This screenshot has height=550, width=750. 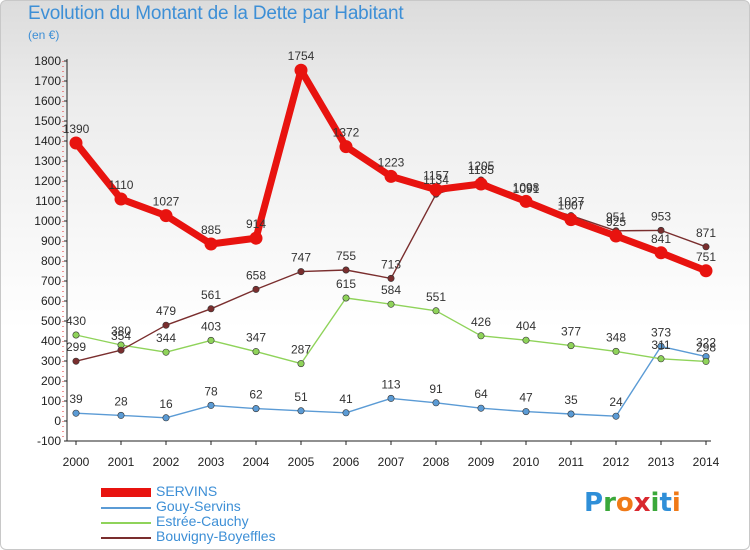 What do you see at coordinates (616, 222) in the screenshot?
I see `data-label: 925` at bounding box center [616, 222].